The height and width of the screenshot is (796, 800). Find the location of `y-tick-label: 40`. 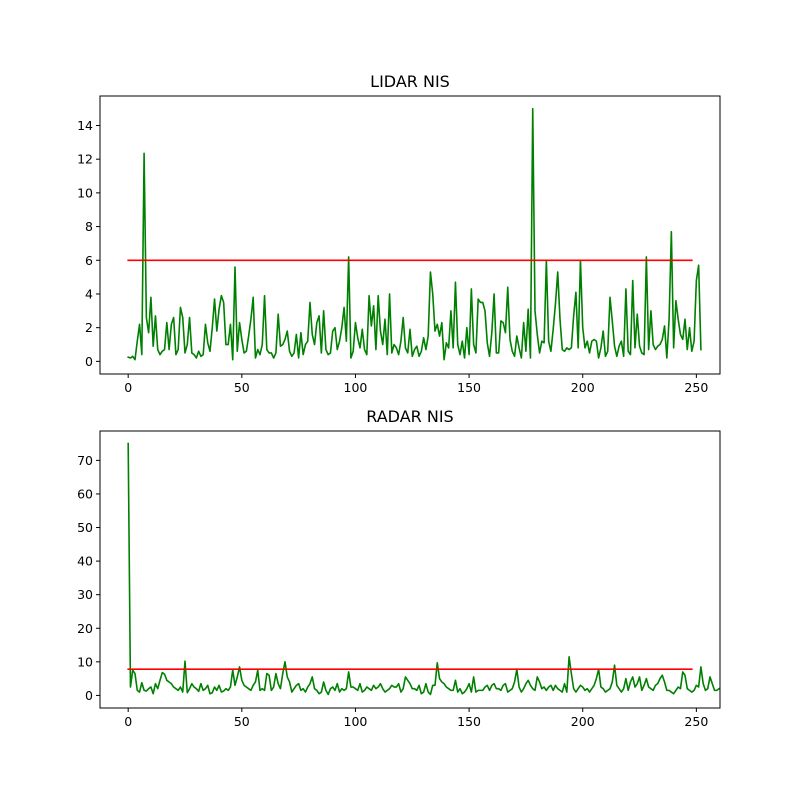

y-tick-label: 40 is located at coordinates (85, 561).